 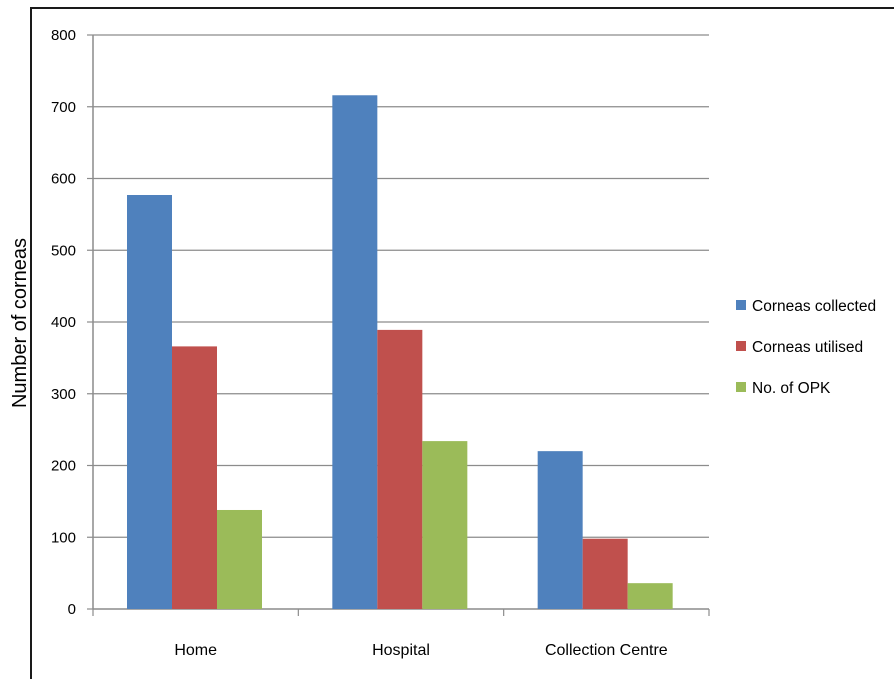 What do you see at coordinates (195, 650) in the screenshot?
I see `x-category-label: Home` at bounding box center [195, 650].